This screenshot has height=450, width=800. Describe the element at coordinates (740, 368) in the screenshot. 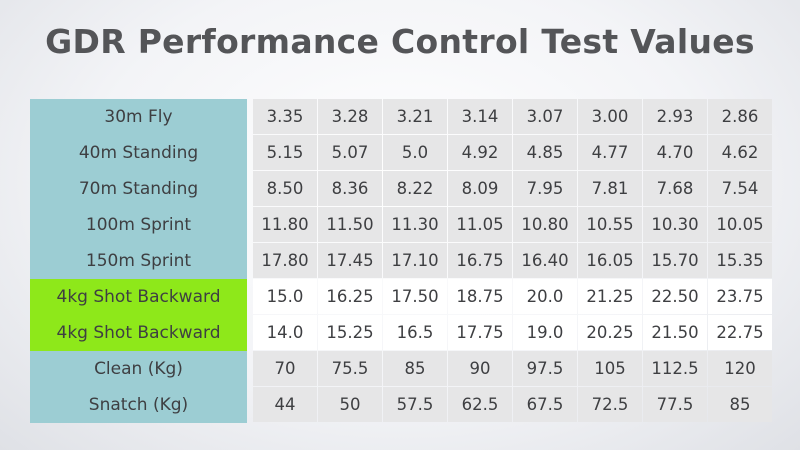

I see `table-cell: 120` at that location.